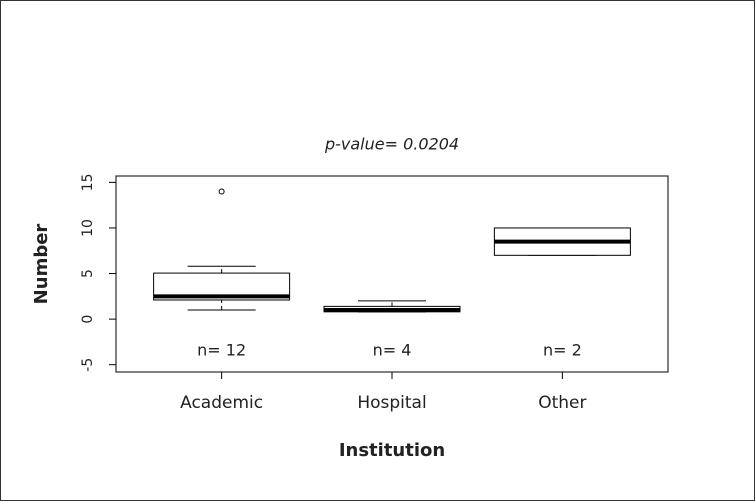  Describe the element at coordinates (221, 350) in the screenshot. I see `count-label: n= 12` at that location.